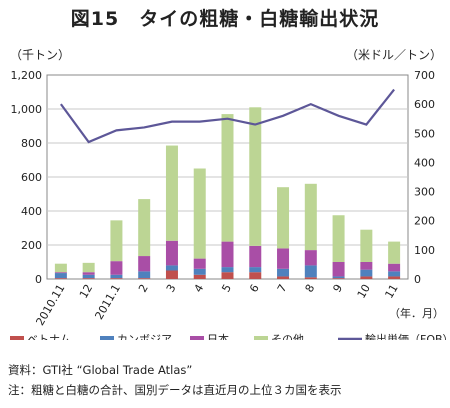 The width and height of the screenshot is (450, 408). What do you see at coordinates (424, 75) in the screenshot?
I see `y2-tick-label: 700` at bounding box center [424, 75].